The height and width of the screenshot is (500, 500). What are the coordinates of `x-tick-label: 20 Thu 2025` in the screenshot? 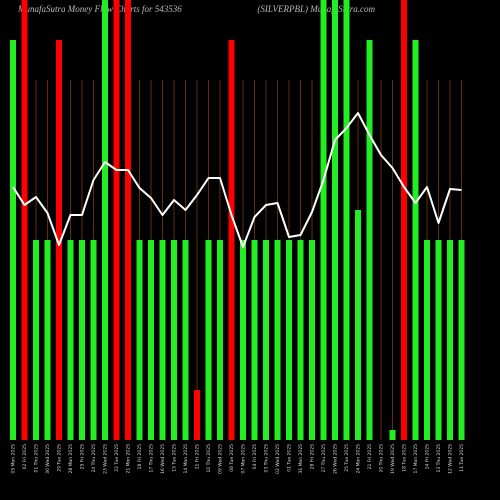 It's located at (382, 458).